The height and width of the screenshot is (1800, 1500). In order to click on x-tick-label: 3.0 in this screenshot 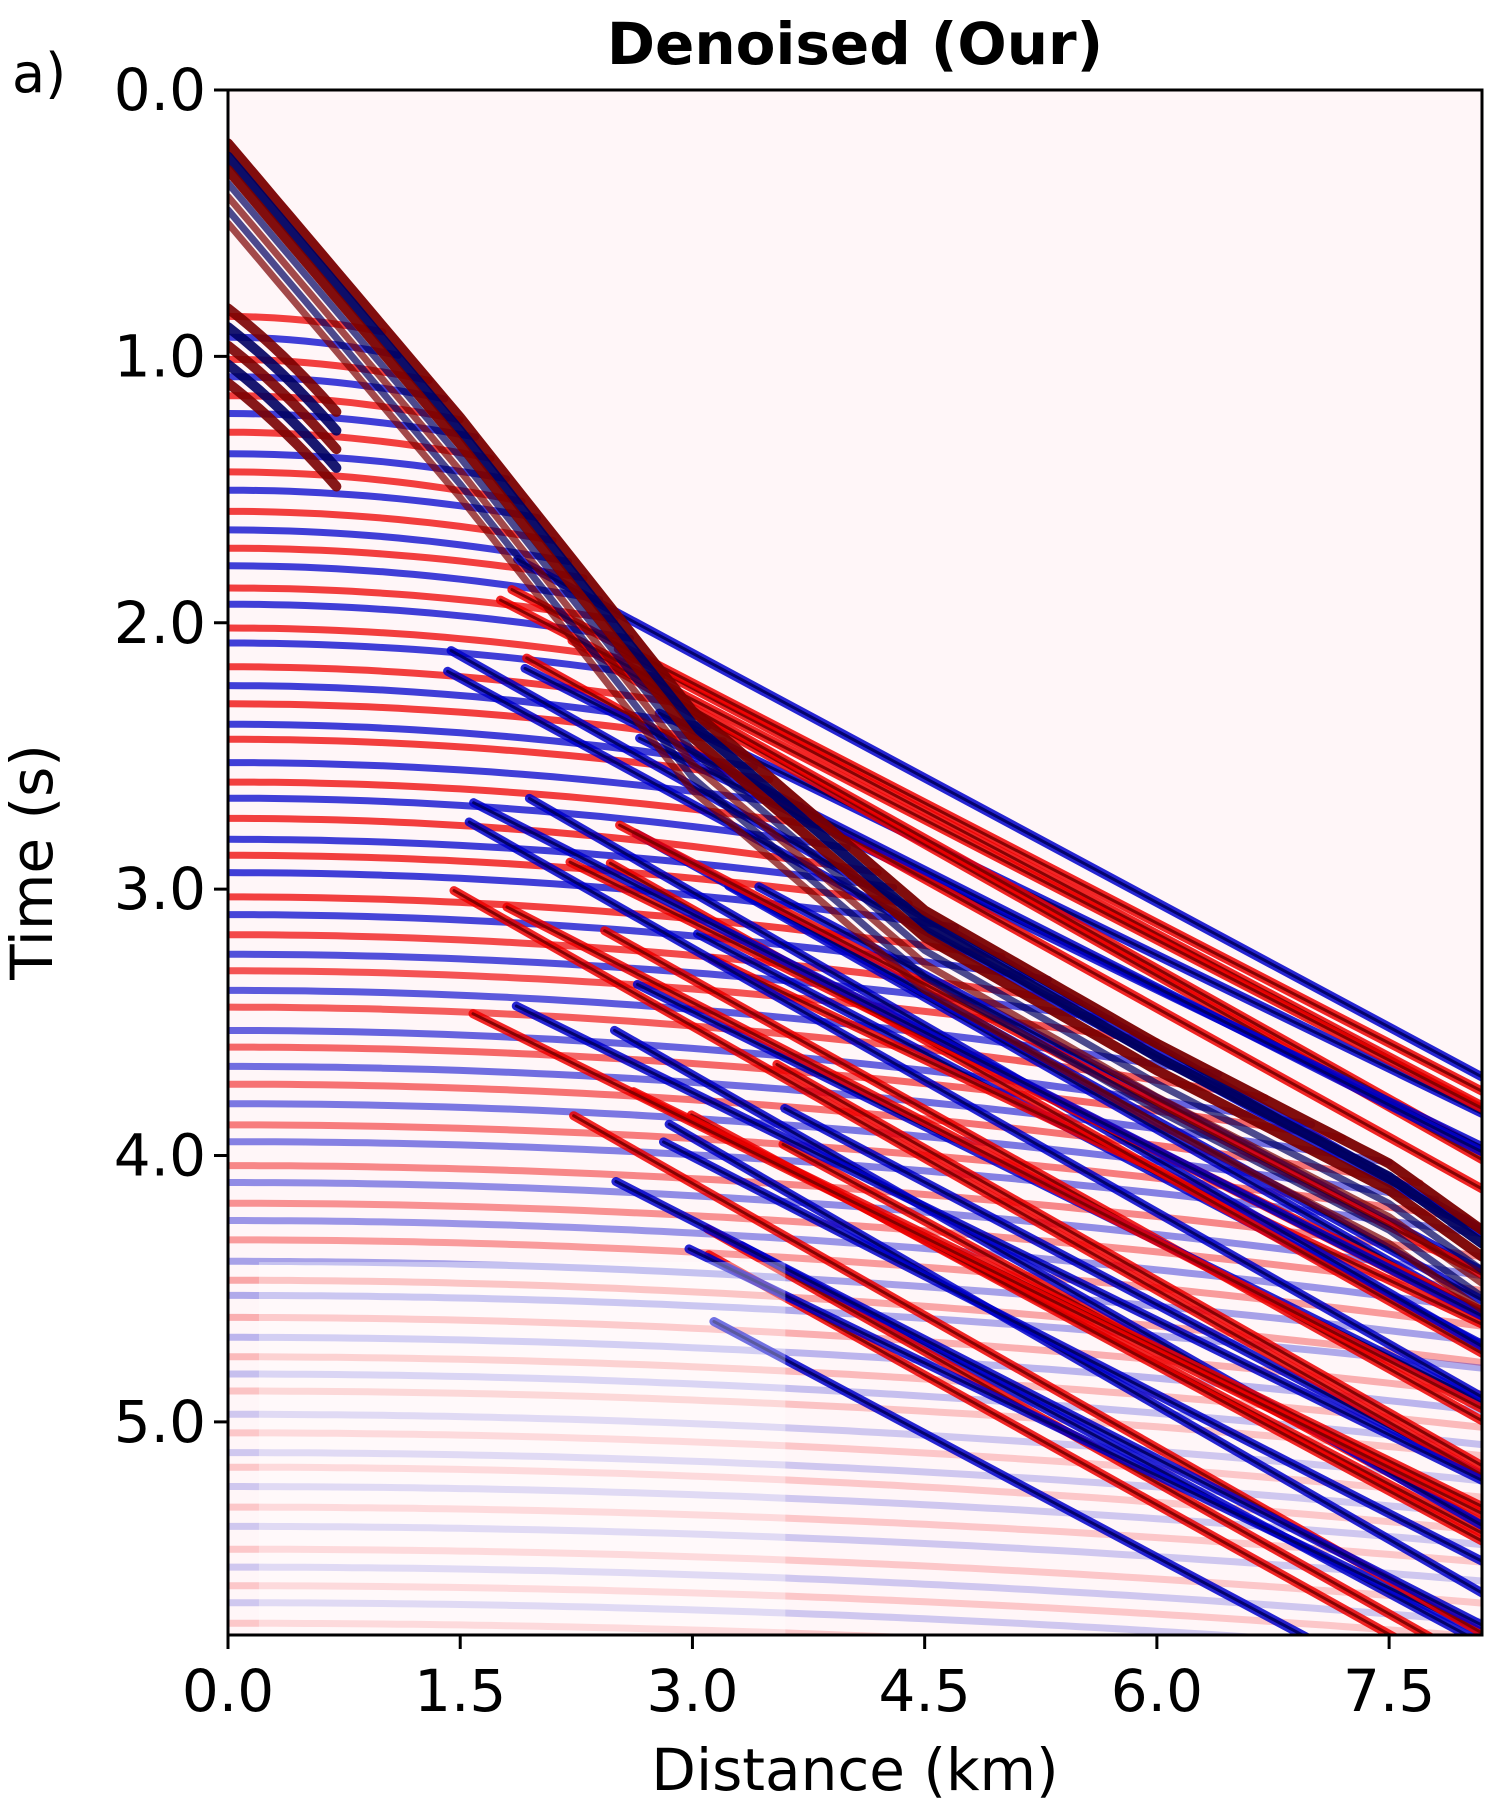, I will do `click(692, 1691)`.